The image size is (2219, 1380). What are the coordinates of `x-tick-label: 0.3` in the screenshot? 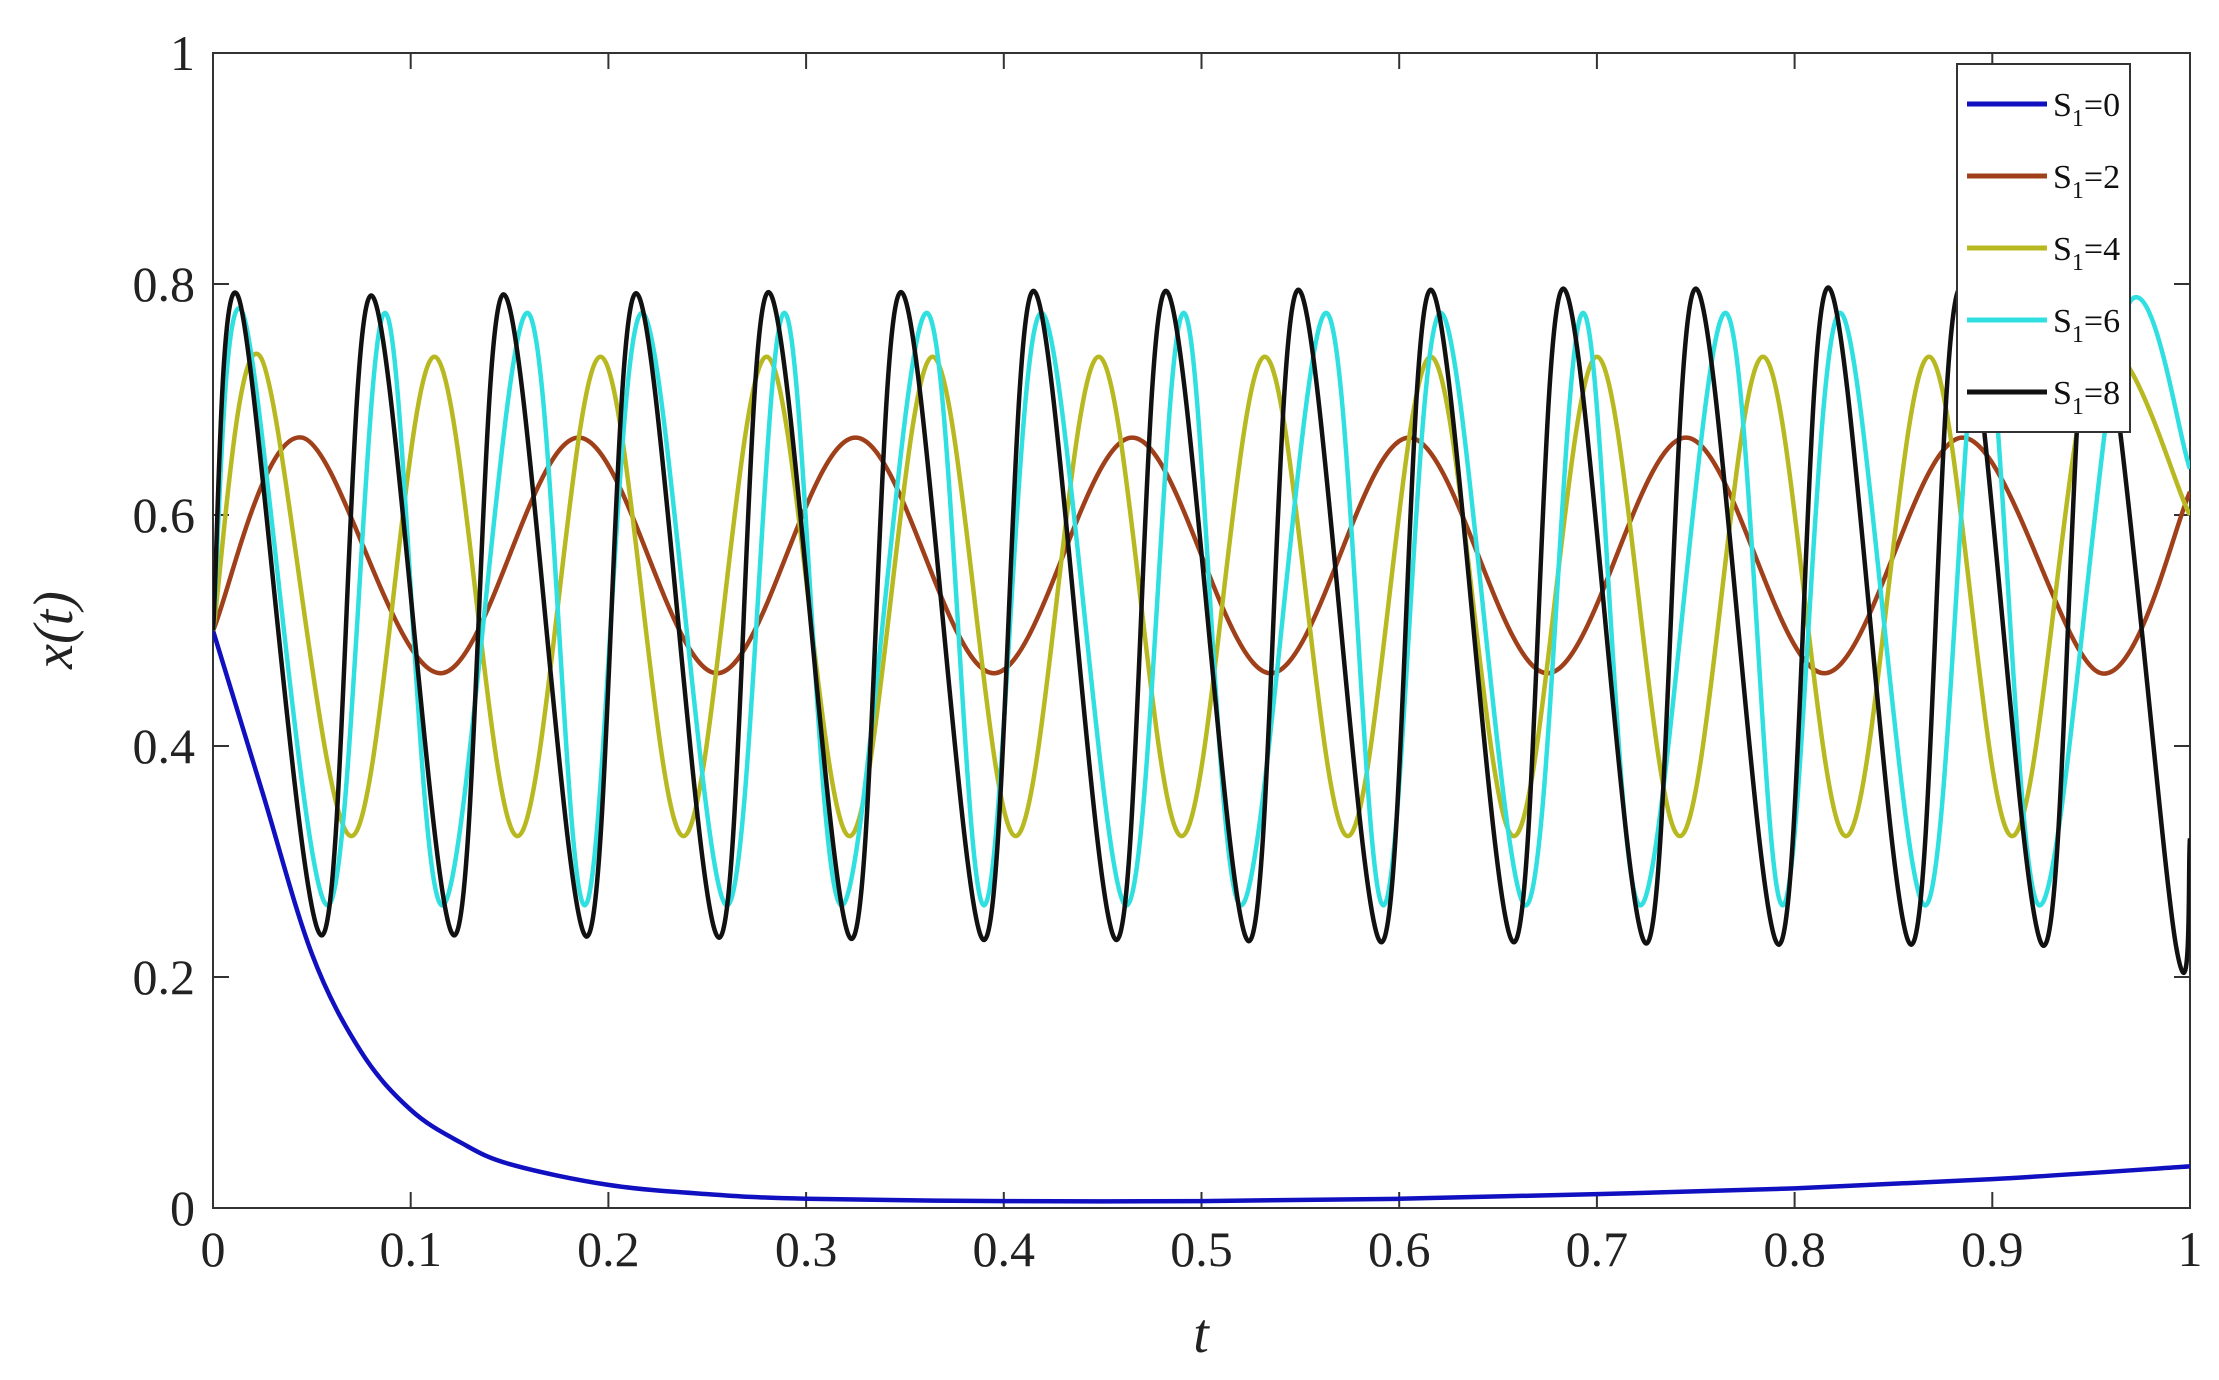 It's located at (806, 1249).